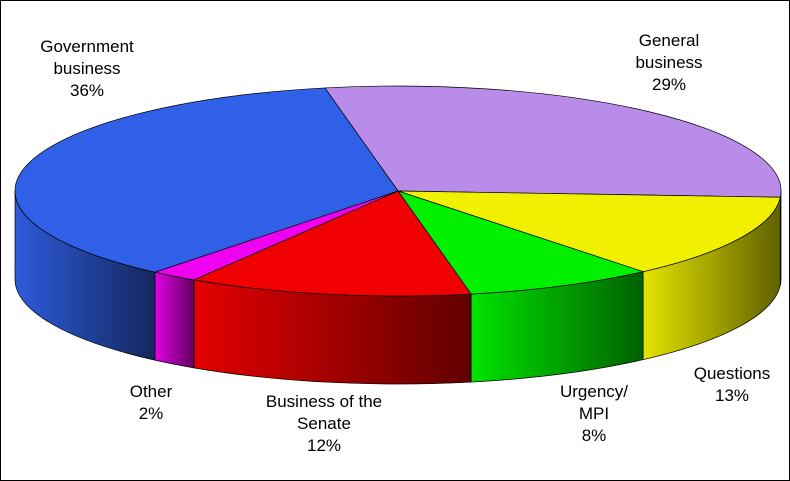 Image resolution: width=790 pixels, height=481 pixels. I want to click on category-name: Government business, so click(87, 57).